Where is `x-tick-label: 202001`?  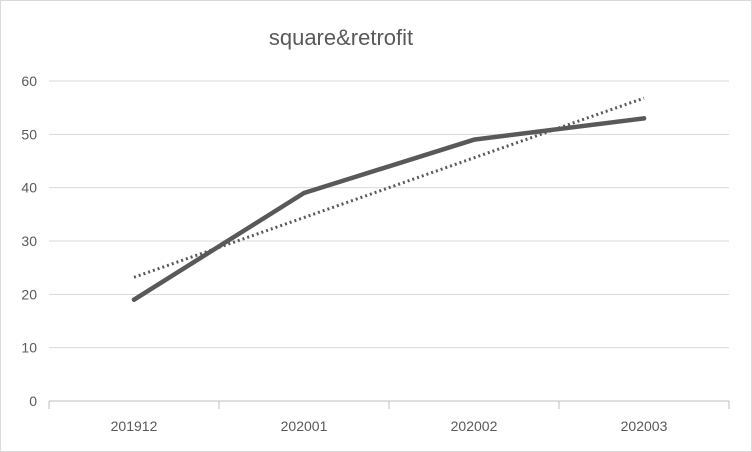 x-tick-label: 202001 is located at coordinates (304, 426).